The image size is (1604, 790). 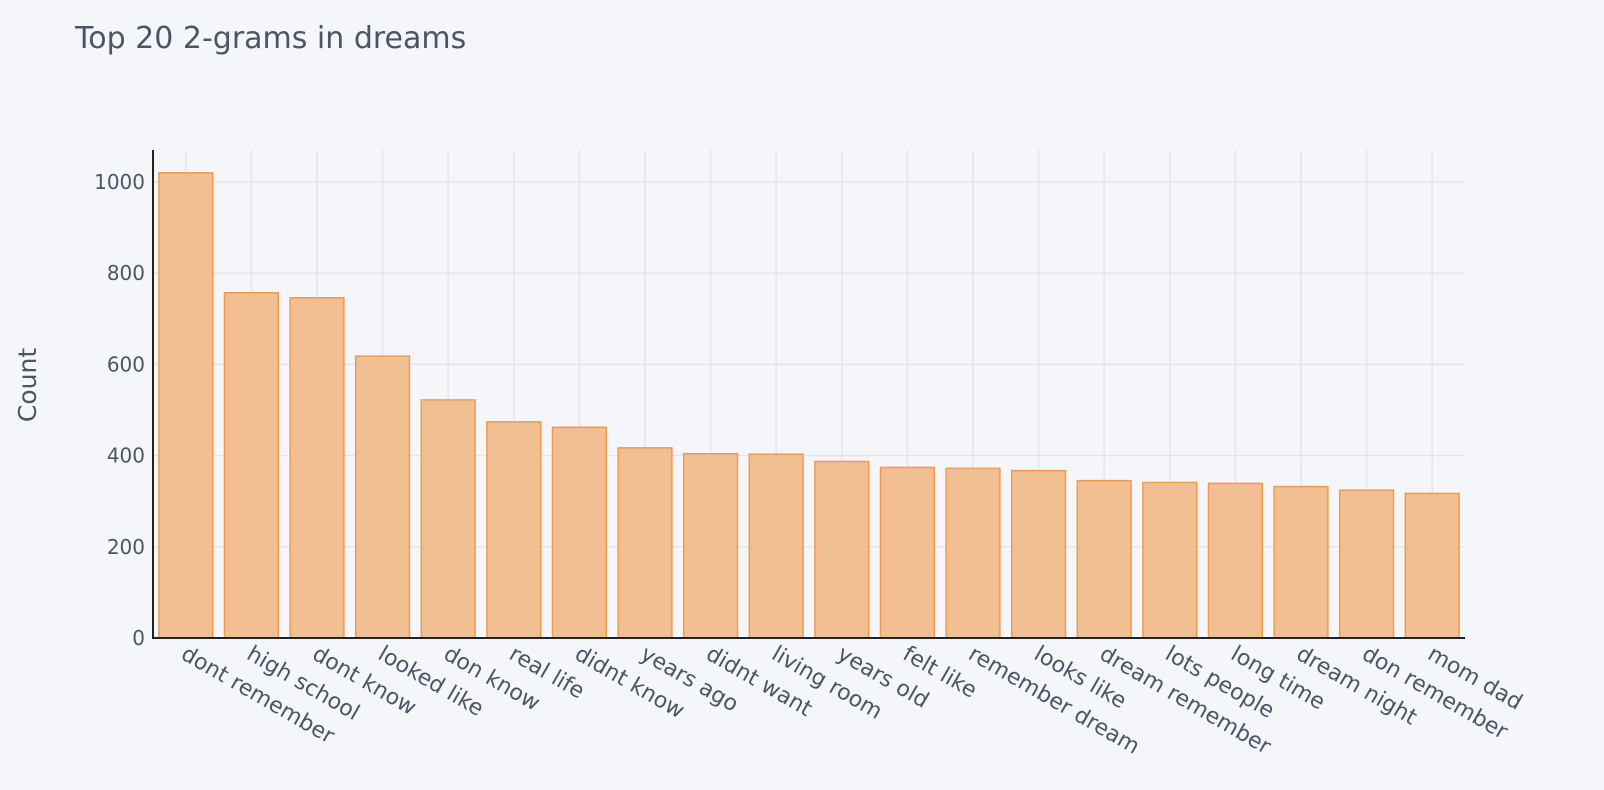 I want to click on y-tick-label: 600, so click(x=126, y=364).